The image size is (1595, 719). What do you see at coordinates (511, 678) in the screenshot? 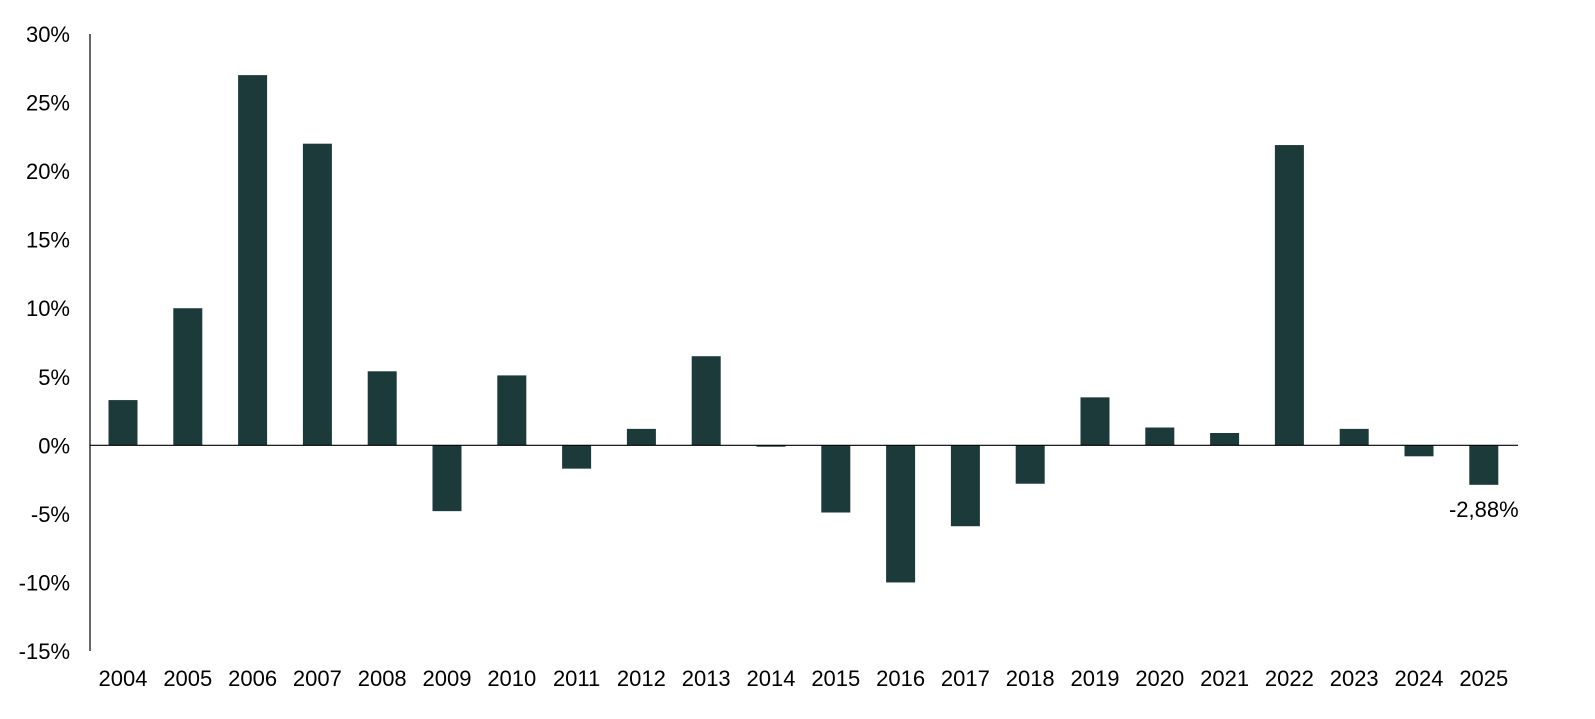
I see `x-tick-label-2010: 2010` at bounding box center [511, 678].